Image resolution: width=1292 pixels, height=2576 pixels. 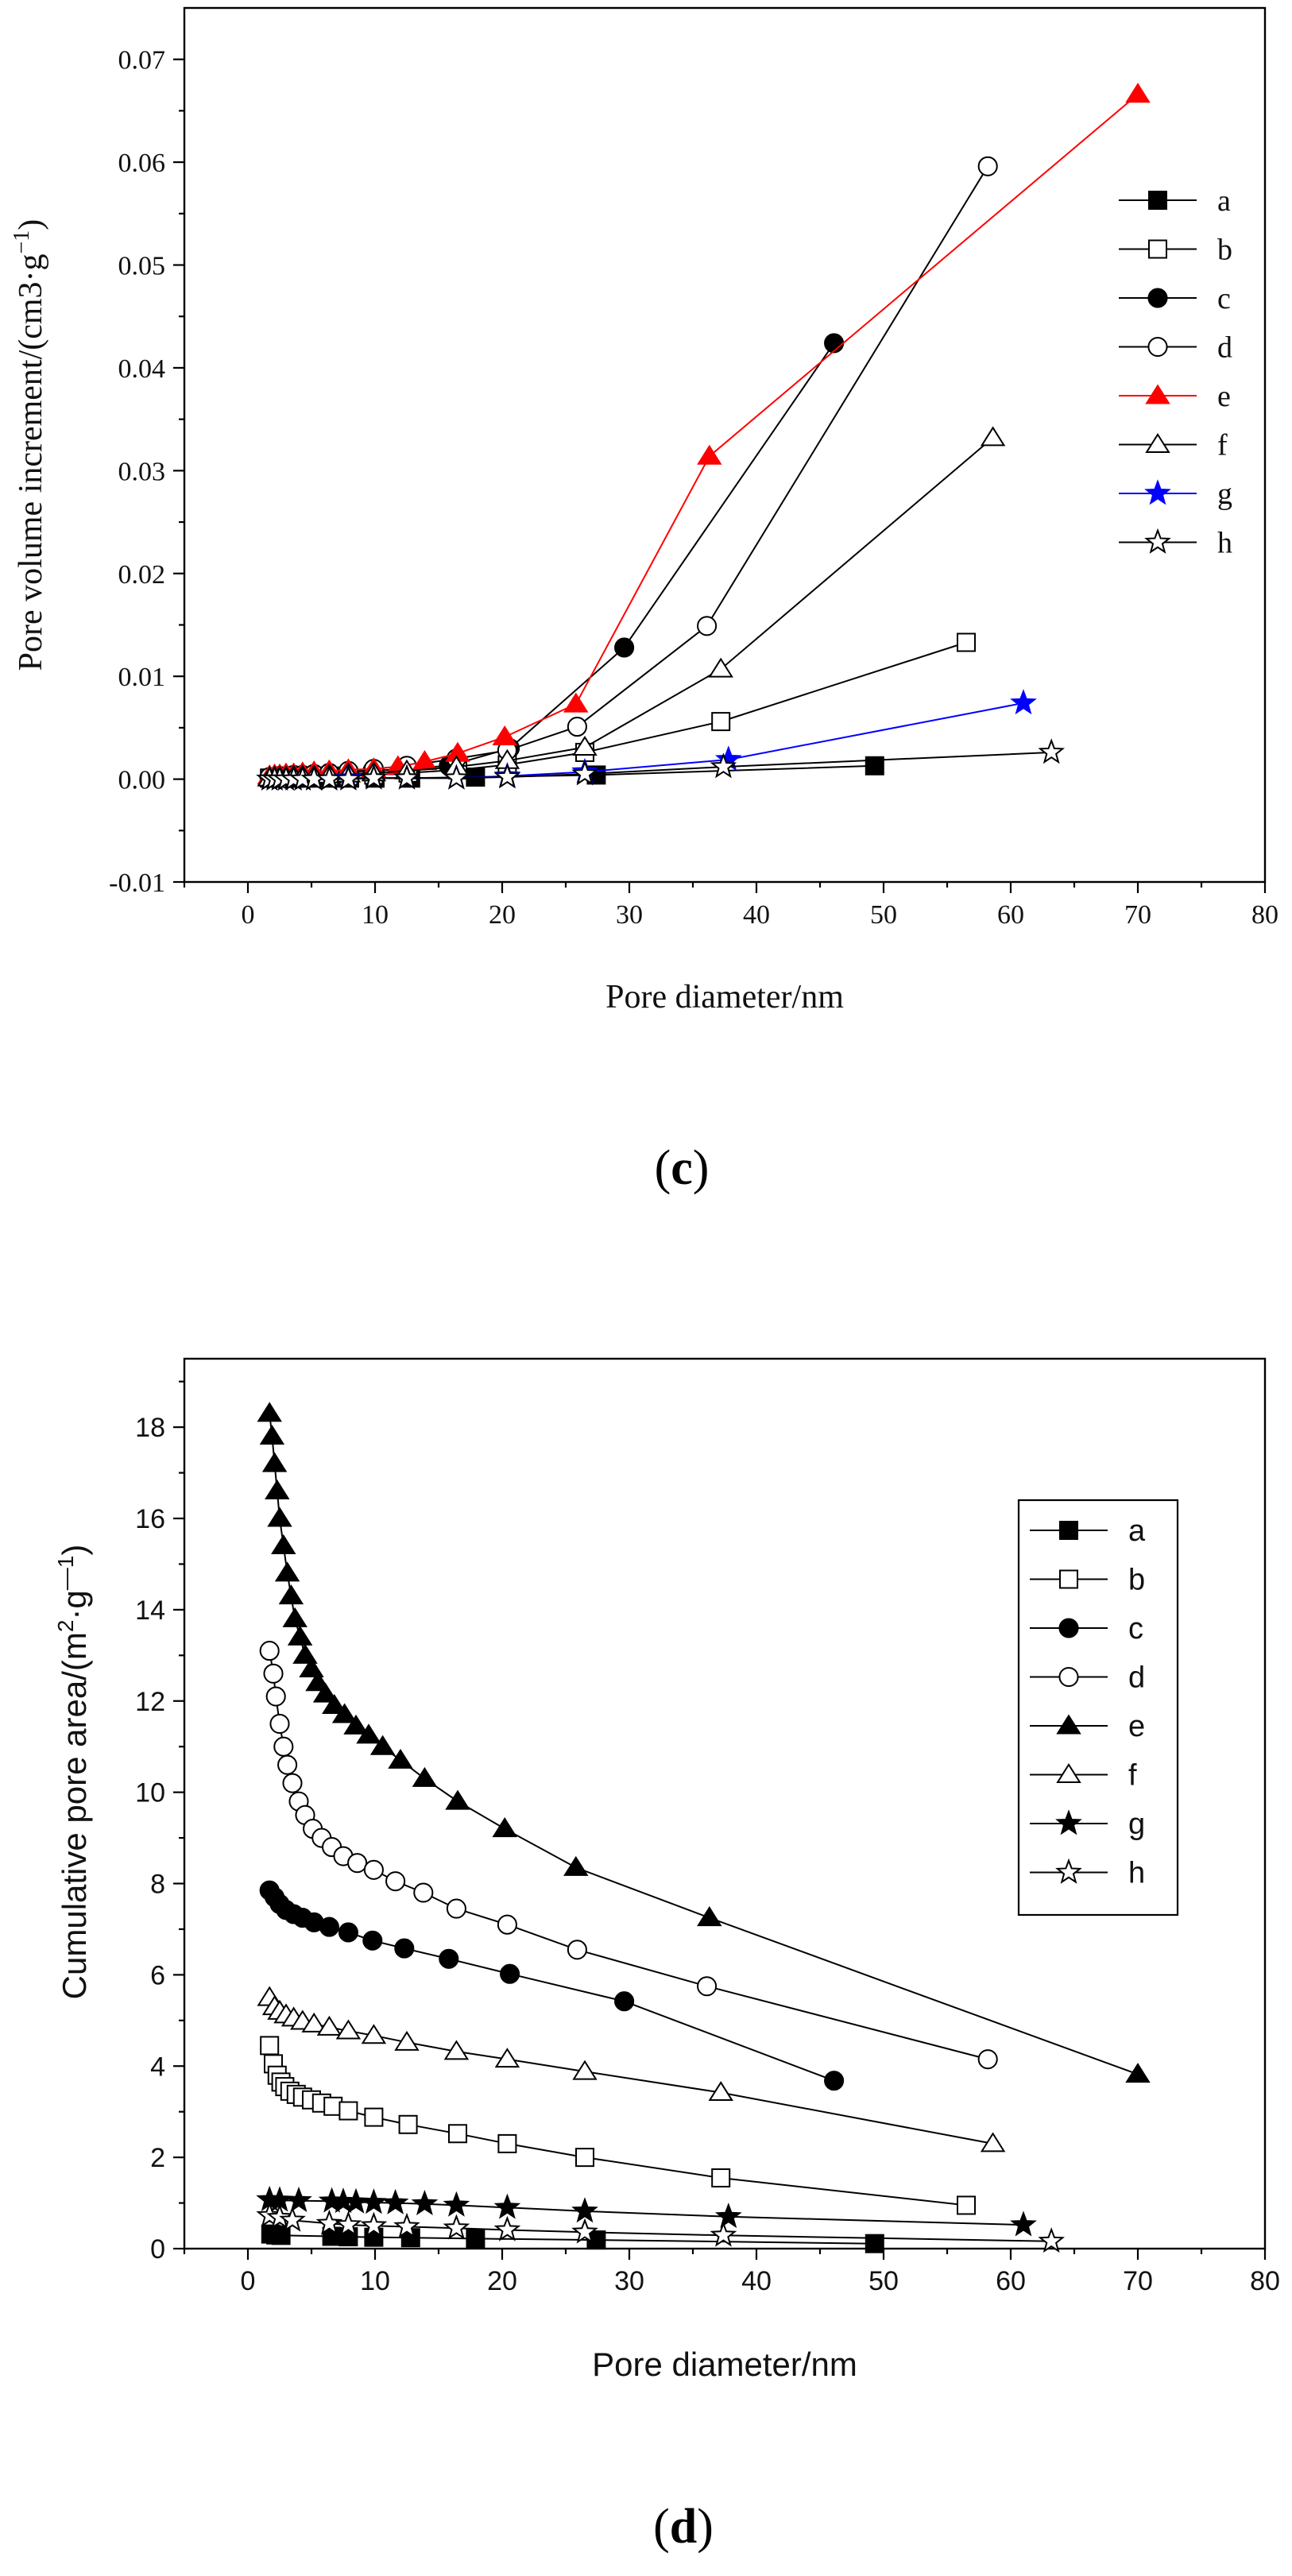 I want to click on y-tick-label: 0, so click(x=157, y=2249).